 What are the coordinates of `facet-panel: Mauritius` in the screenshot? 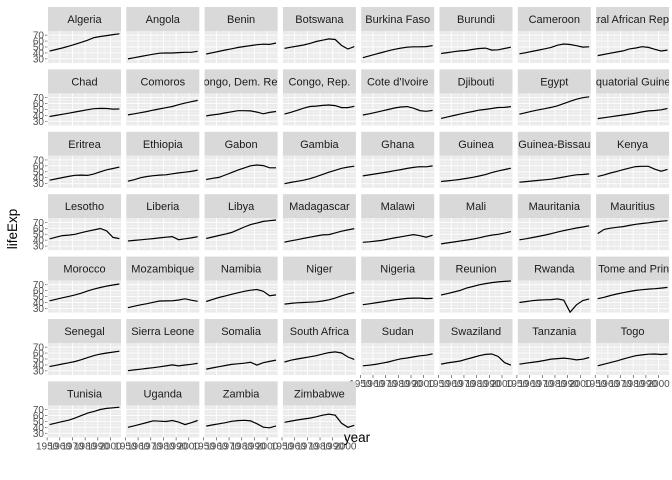 It's located at (632, 222).